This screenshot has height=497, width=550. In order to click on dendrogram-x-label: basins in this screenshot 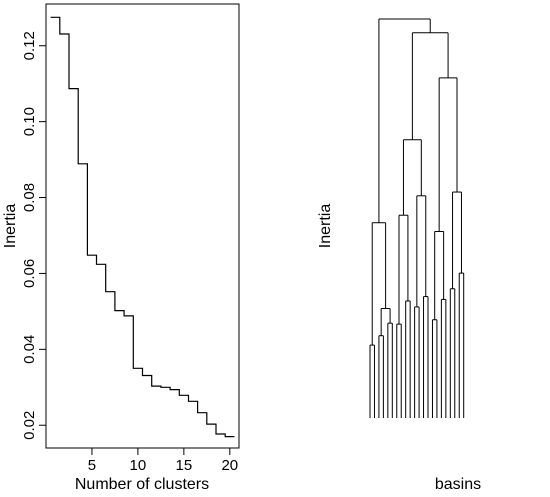, I will do `click(458, 484)`.